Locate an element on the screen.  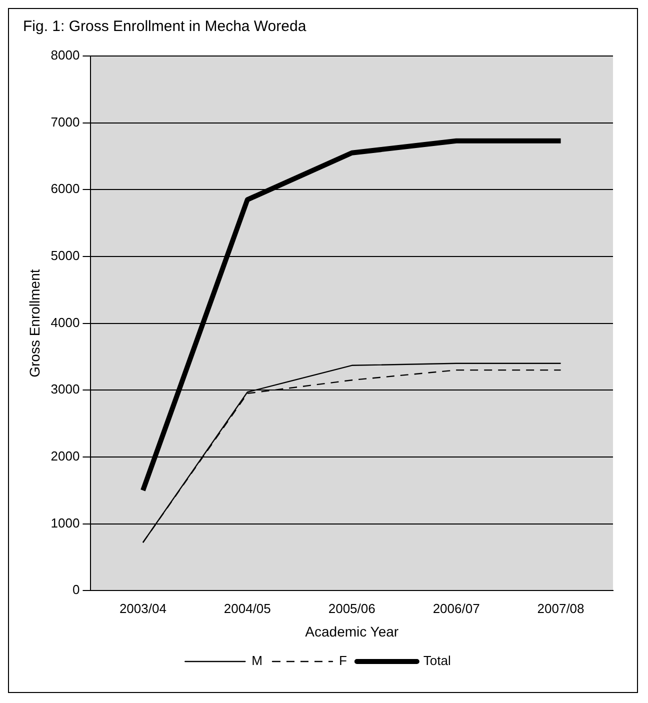
y-tick-label: 0 is located at coordinates (76, 590).